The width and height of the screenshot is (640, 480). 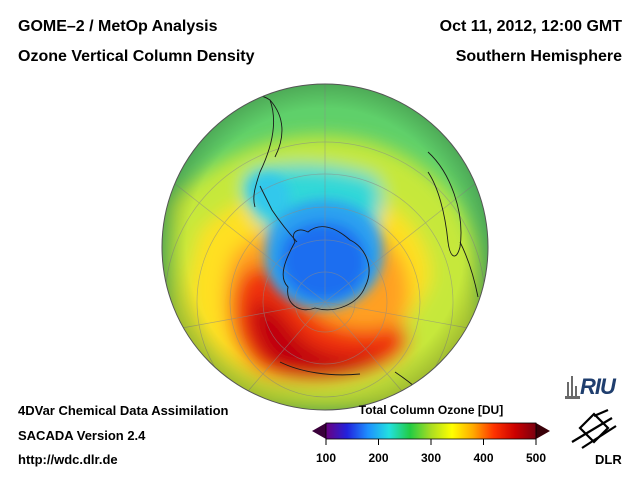 What do you see at coordinates (431, 431) in the screenshot?
I see `colorbar-gradient` at bounding box center [431, 431].